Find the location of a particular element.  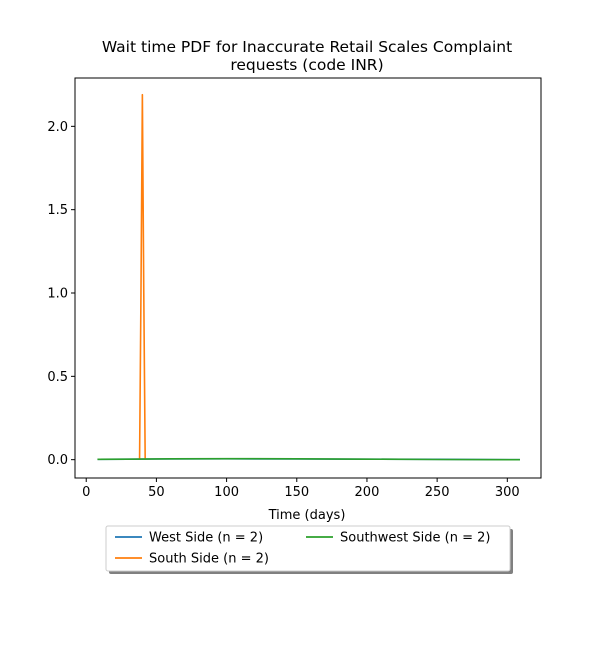

x-axis: 0 50 100 150 200 250 300 is located at coordinates (301, 489).